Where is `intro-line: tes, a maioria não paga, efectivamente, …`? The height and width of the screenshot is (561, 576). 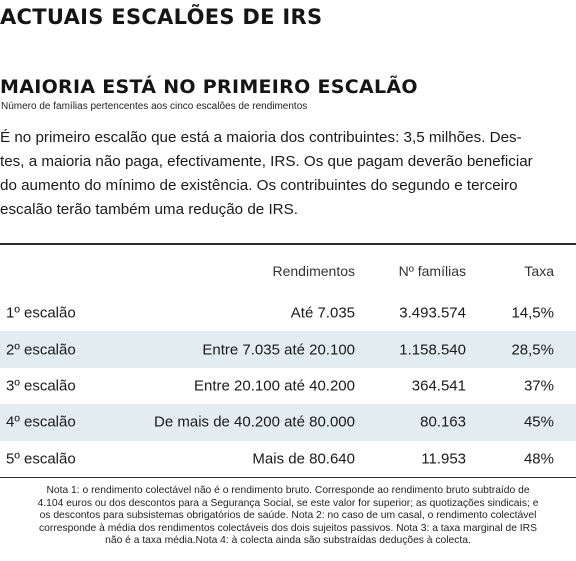
intro-line: tes, a maioria não paga, efectivamente, … is located at coordinates (266, 161).